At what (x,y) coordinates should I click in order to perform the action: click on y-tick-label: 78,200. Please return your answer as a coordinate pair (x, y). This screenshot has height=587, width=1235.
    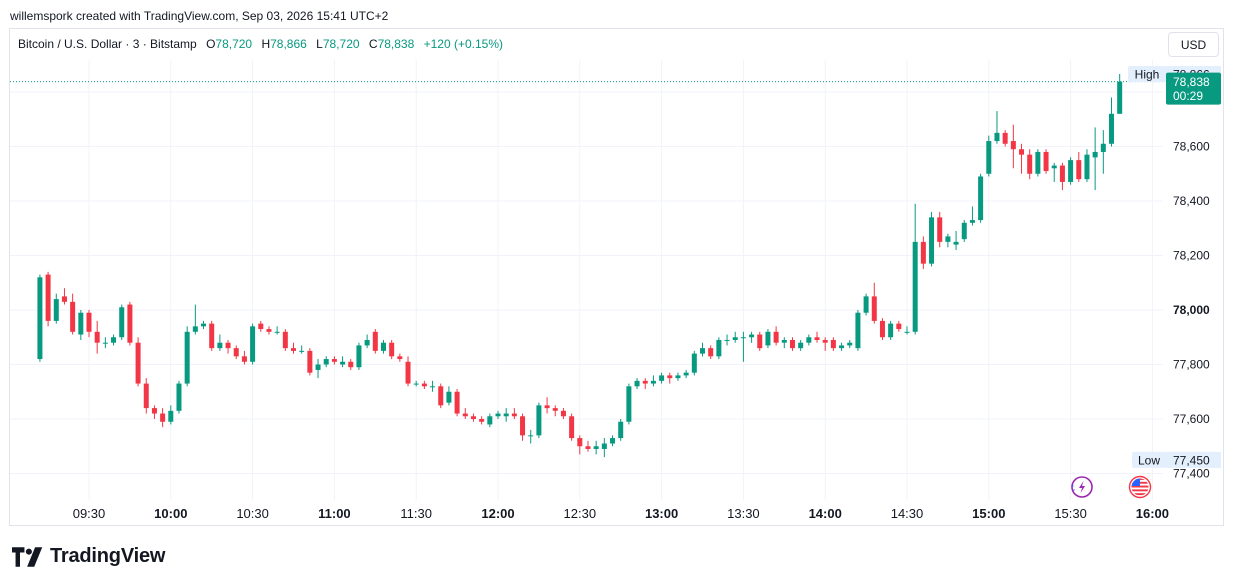
    Looking at the image, I should click on (1191, 256).